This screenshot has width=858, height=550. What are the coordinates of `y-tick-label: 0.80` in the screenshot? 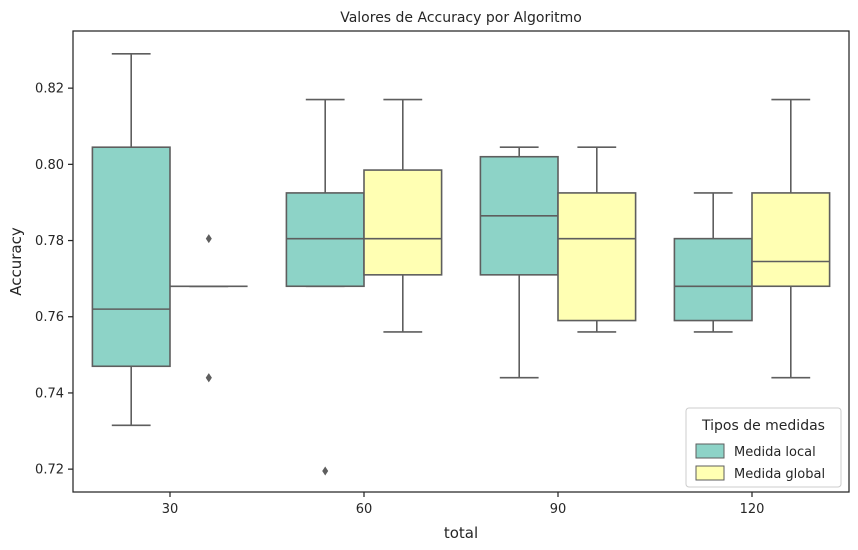 It's located at (49, 165).